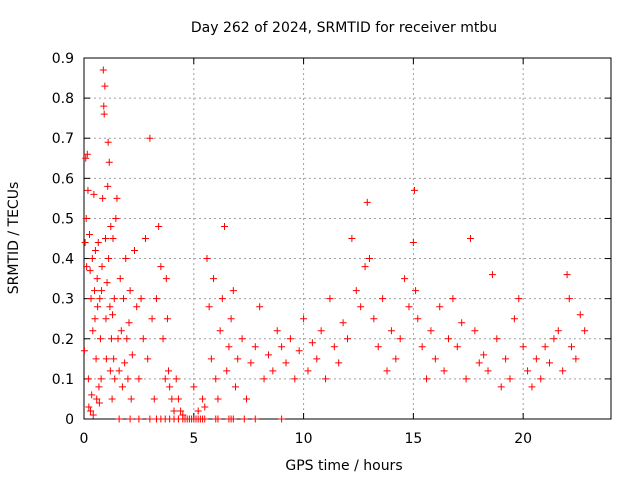  What do you see at coordinates (413, 439) in the screenshot?
I see `x-tick-label: 15` at bounding box center [413, 439].